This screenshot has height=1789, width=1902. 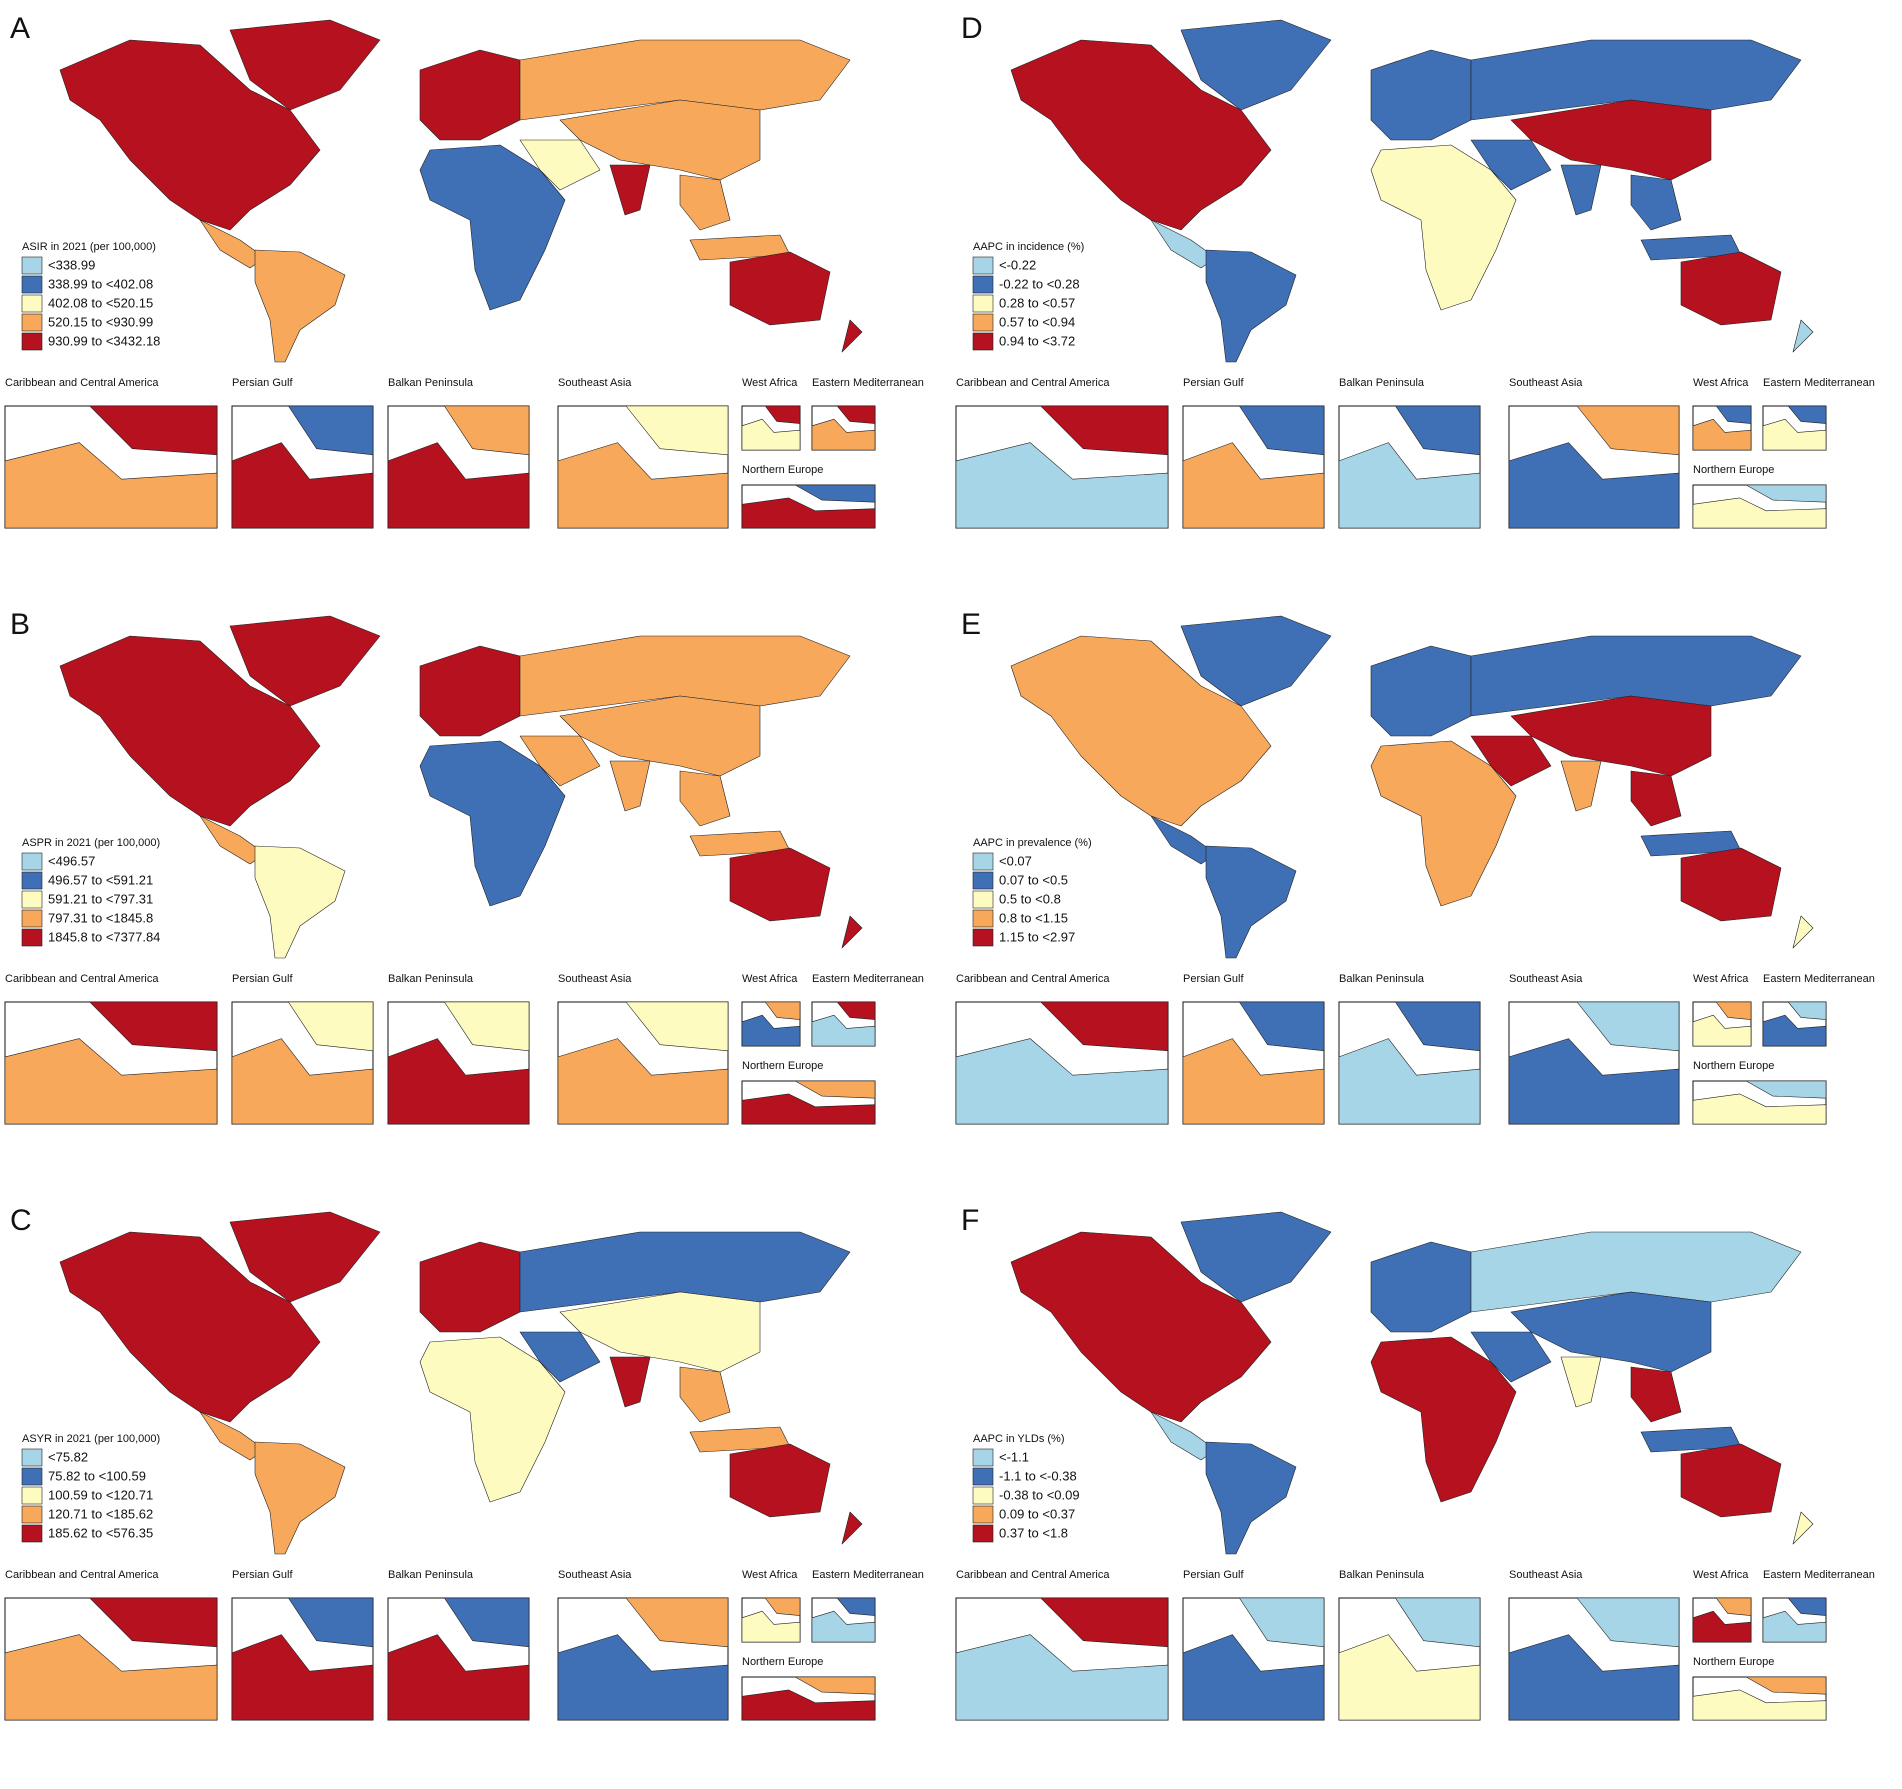 What do you see at coordinates (1015, 860) in the screenshot?
I see `legend-item: <0.07` at bounding box center [1015, 860].